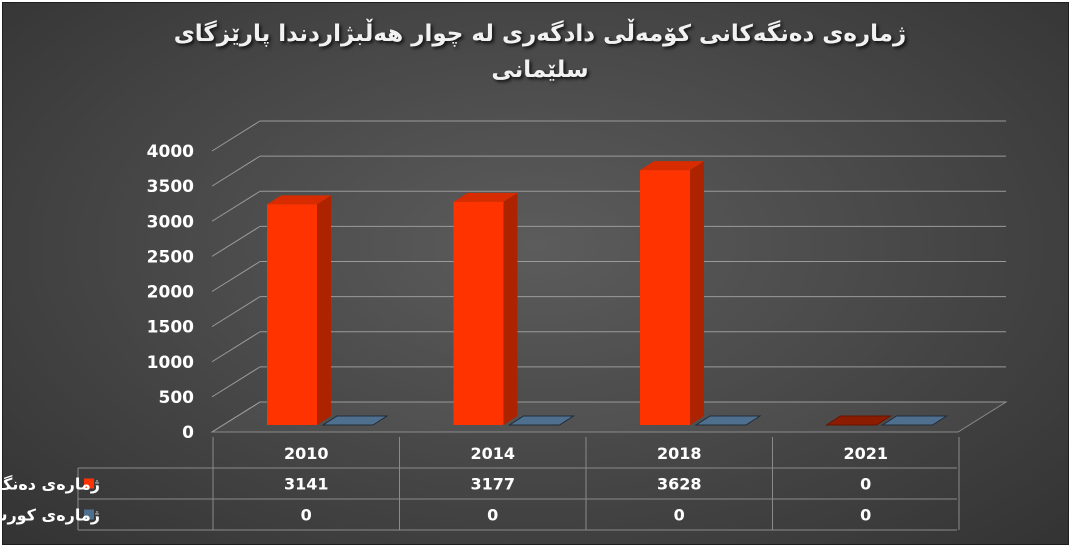  What do you see at coordinates (865, 453) in the screenshot?
I see `x-tick-label: 2021` at bounding box center [865, 453].